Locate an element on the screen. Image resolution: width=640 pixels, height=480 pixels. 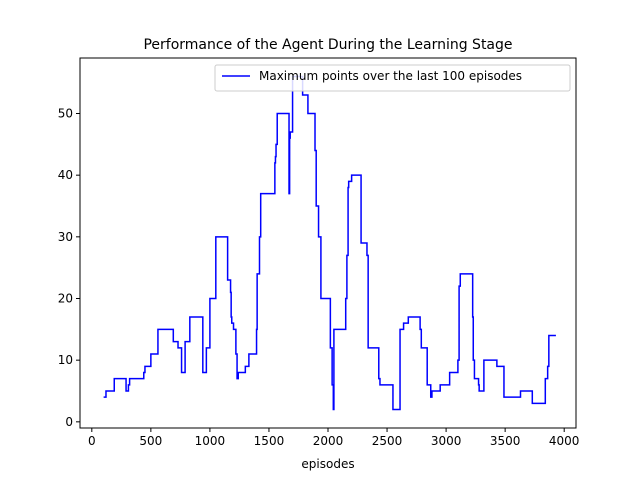
y-tick-label: 40 is located at coordinates (65, 175).